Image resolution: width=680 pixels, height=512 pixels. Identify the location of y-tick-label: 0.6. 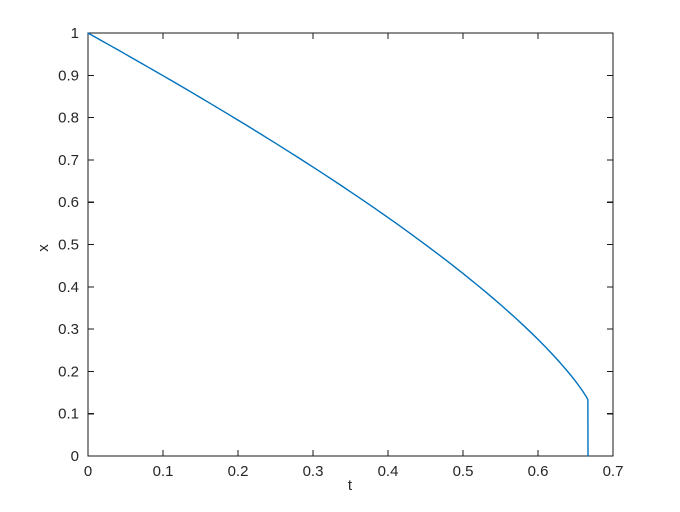
(68, 202).